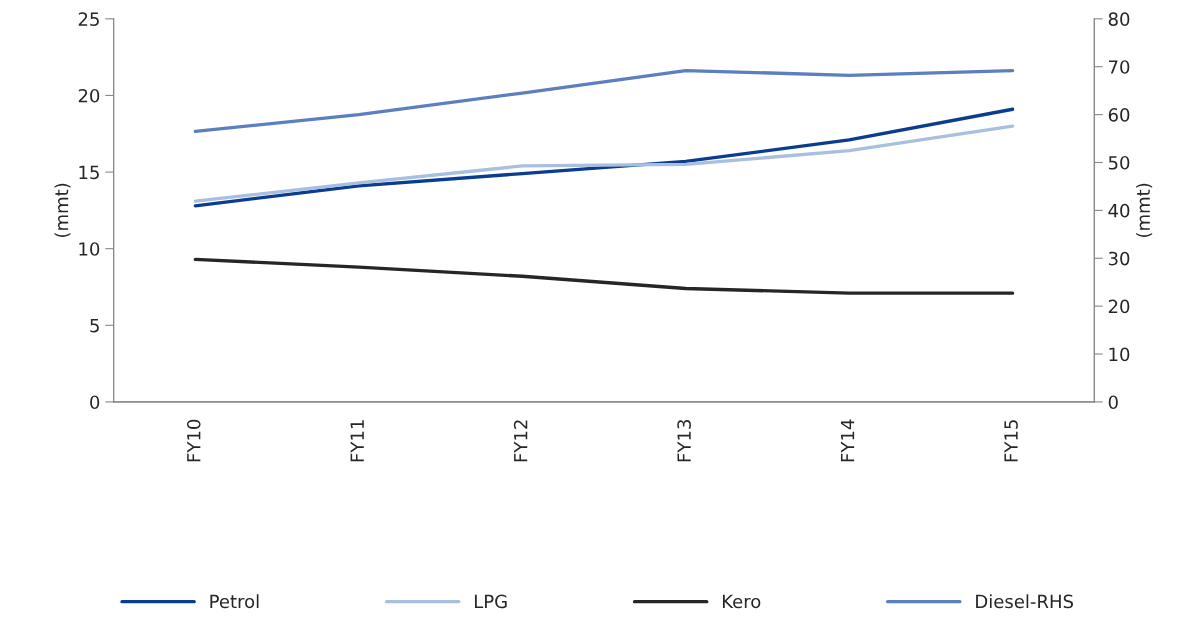  Describe the element at coordinates (1119, 19) in the screenshot. I see `y2-tick-label: 80` at that location.